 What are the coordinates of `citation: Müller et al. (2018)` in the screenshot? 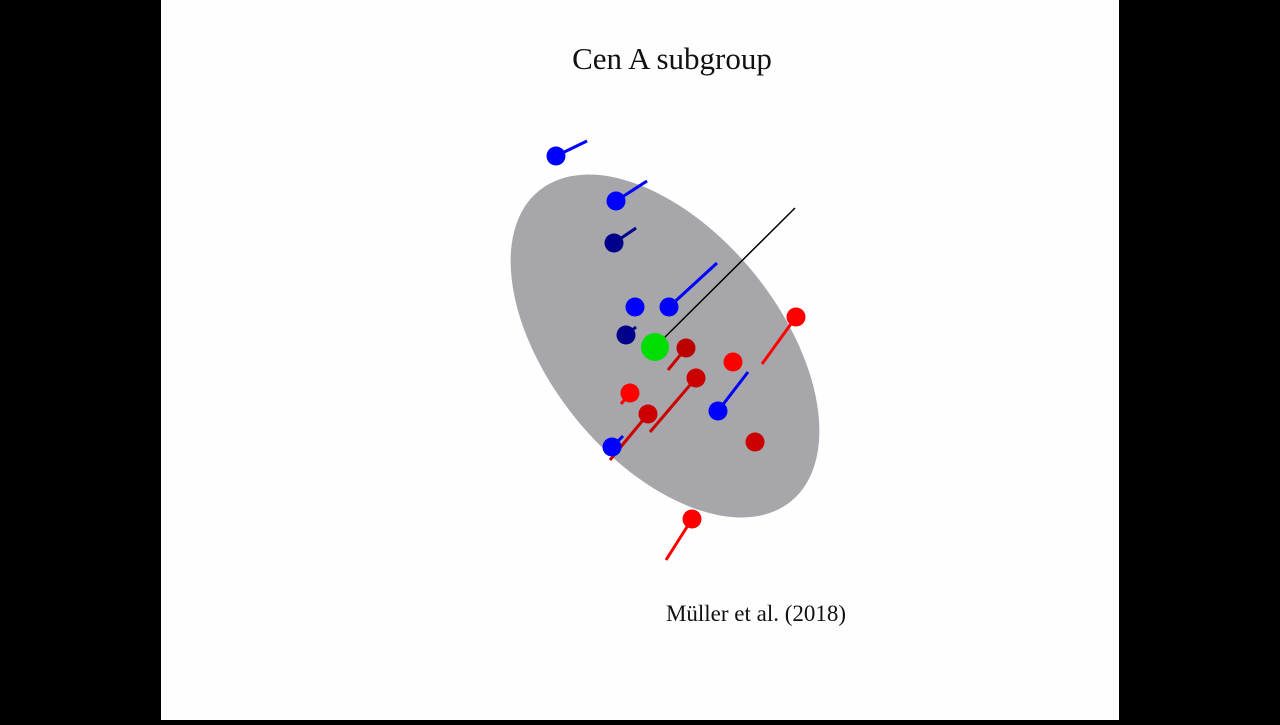 It's located at (756, 613).